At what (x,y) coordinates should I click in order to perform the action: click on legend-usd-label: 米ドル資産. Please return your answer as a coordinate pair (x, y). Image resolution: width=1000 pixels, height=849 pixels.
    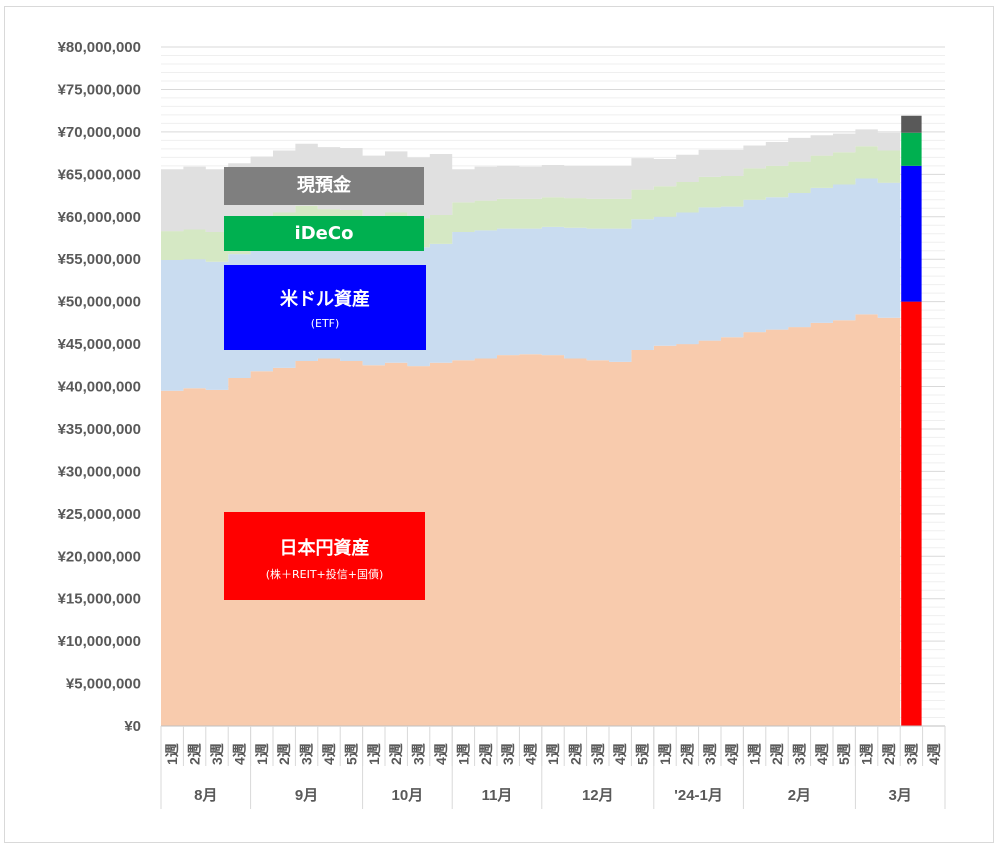
    Looking at the image, I should click on (325, 299).